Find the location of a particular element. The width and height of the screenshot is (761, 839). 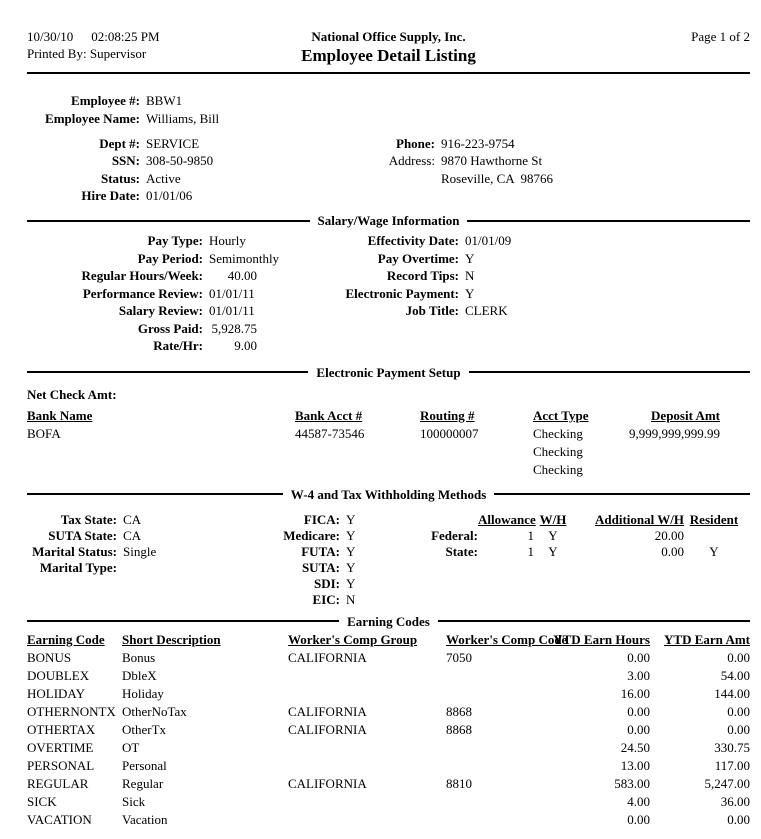

address-line1: 9870 Hawthorne St is located at coordinates (492, 161).